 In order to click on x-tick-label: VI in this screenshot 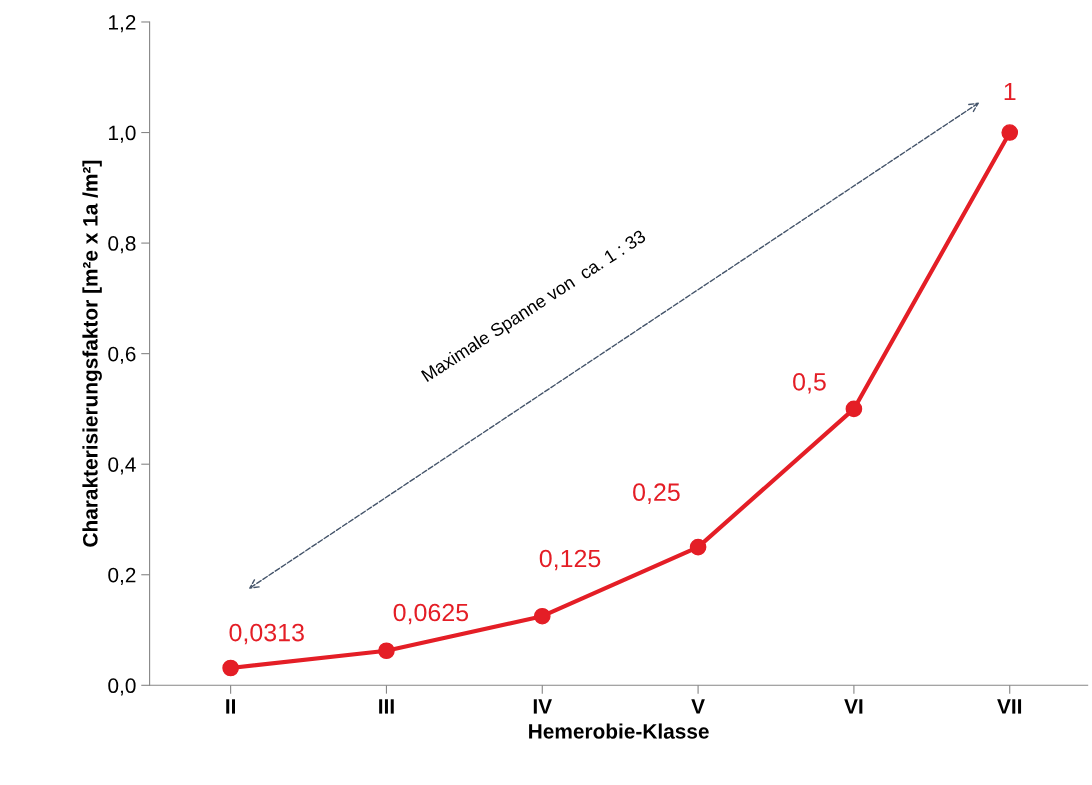, I will do `click(853, 706)`.